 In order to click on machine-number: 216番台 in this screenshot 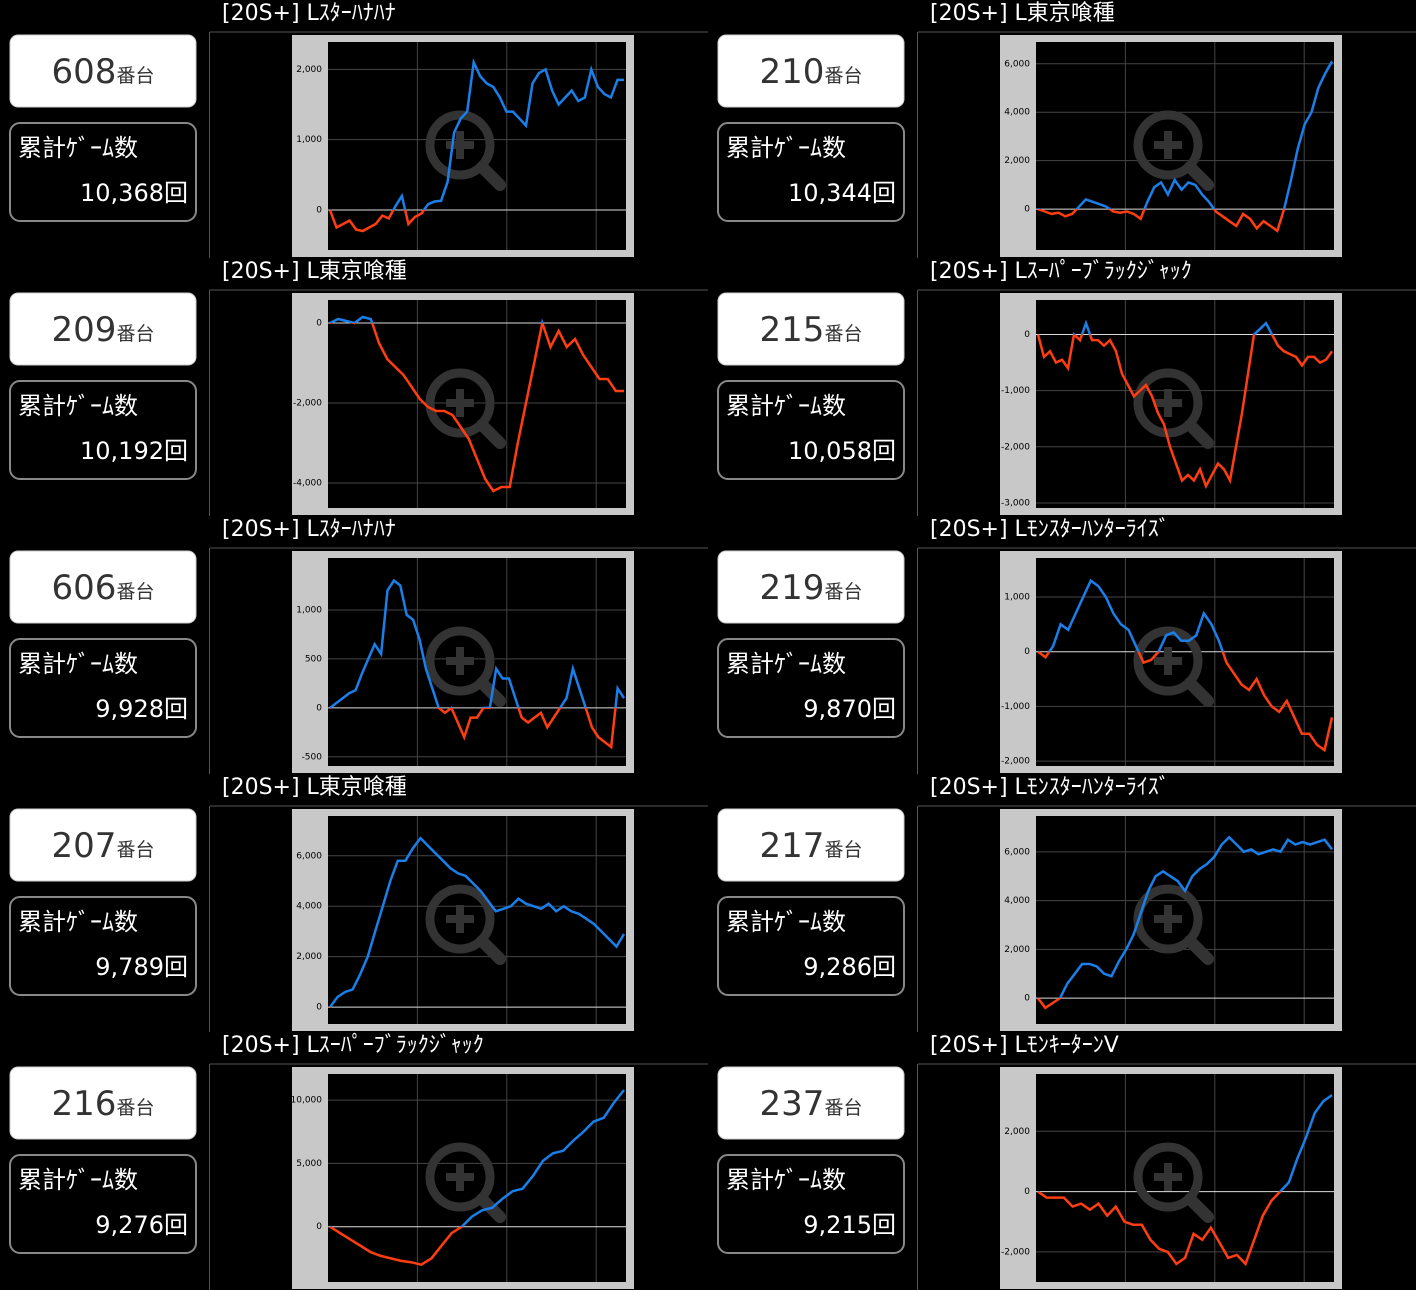, I will do `click(103, 1104)`.